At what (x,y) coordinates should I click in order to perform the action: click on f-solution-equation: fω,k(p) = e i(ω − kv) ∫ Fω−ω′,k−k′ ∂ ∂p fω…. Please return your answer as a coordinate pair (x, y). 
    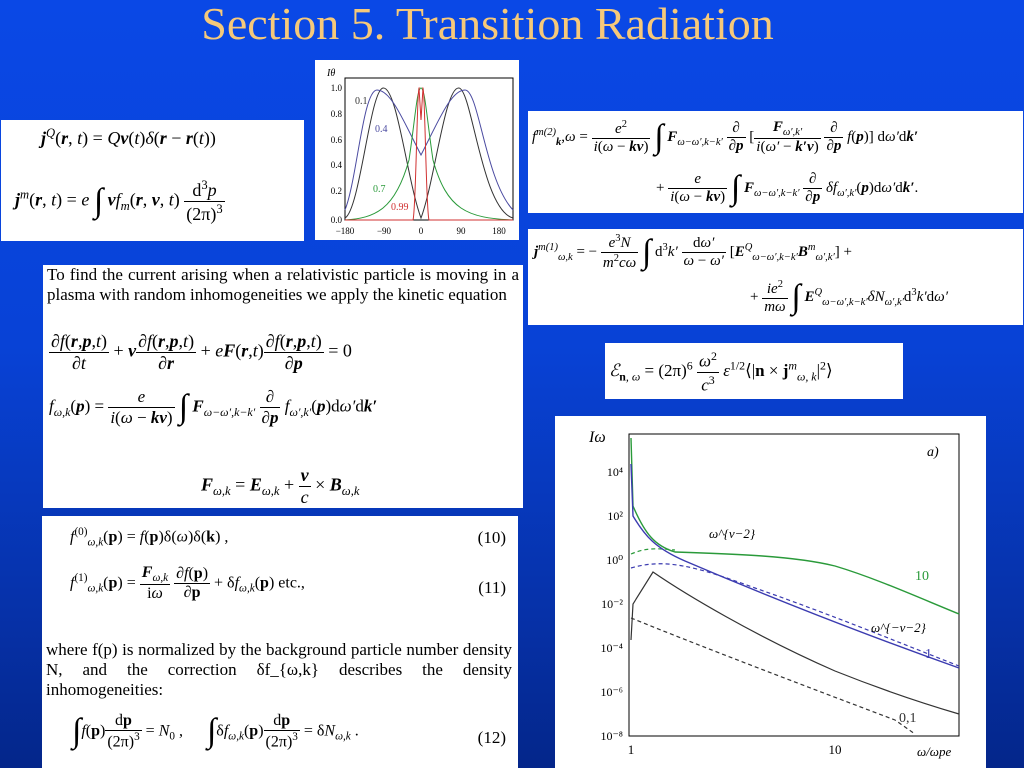
    Looking at the image, I should click on (213, 407).